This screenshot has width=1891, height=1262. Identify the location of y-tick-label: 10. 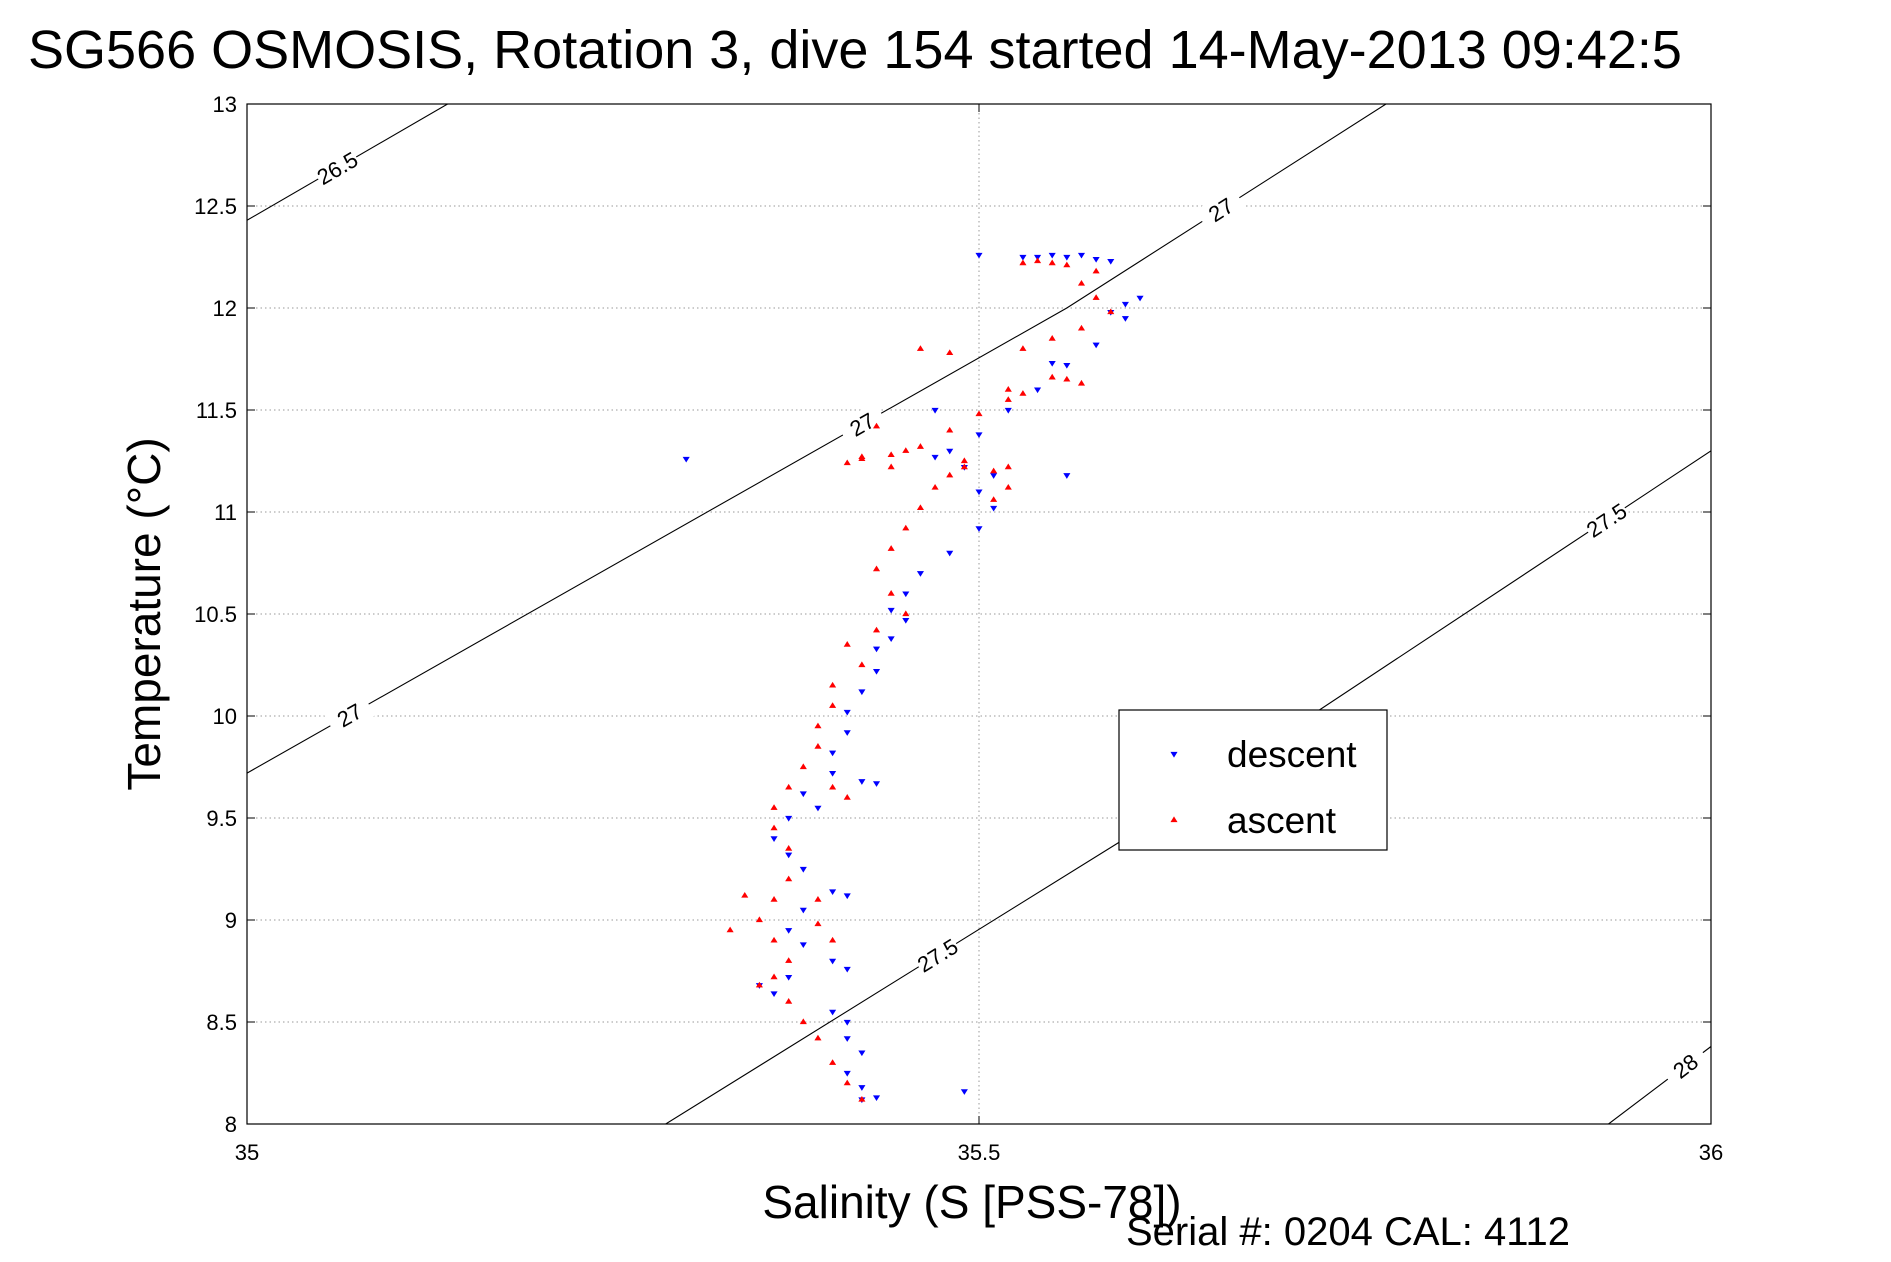
(225, 716).